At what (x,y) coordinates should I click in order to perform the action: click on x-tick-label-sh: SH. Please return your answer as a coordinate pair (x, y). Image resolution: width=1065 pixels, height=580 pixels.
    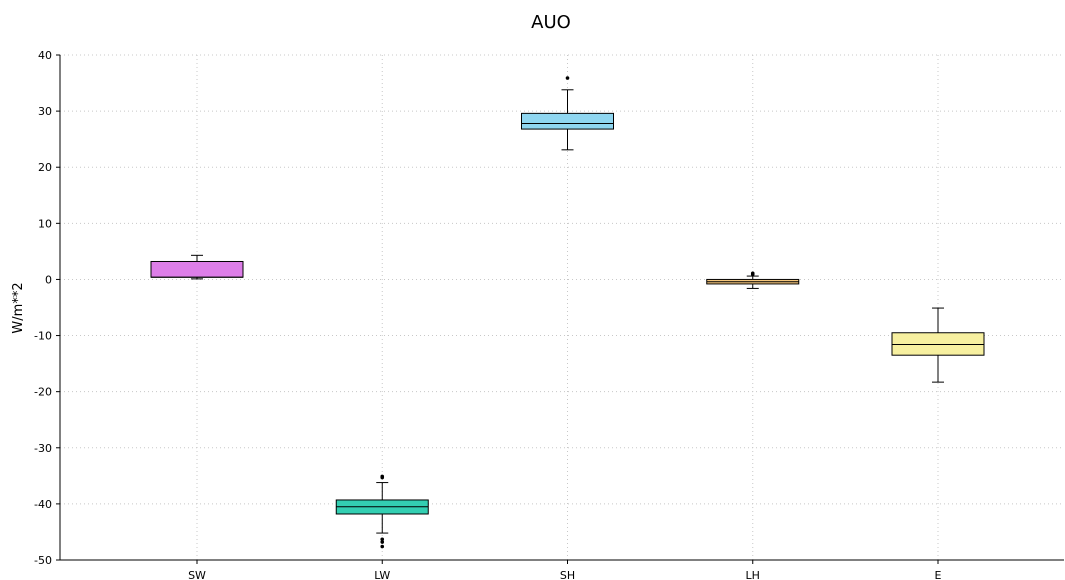
    Looking at the image, I should click on (567, 574).